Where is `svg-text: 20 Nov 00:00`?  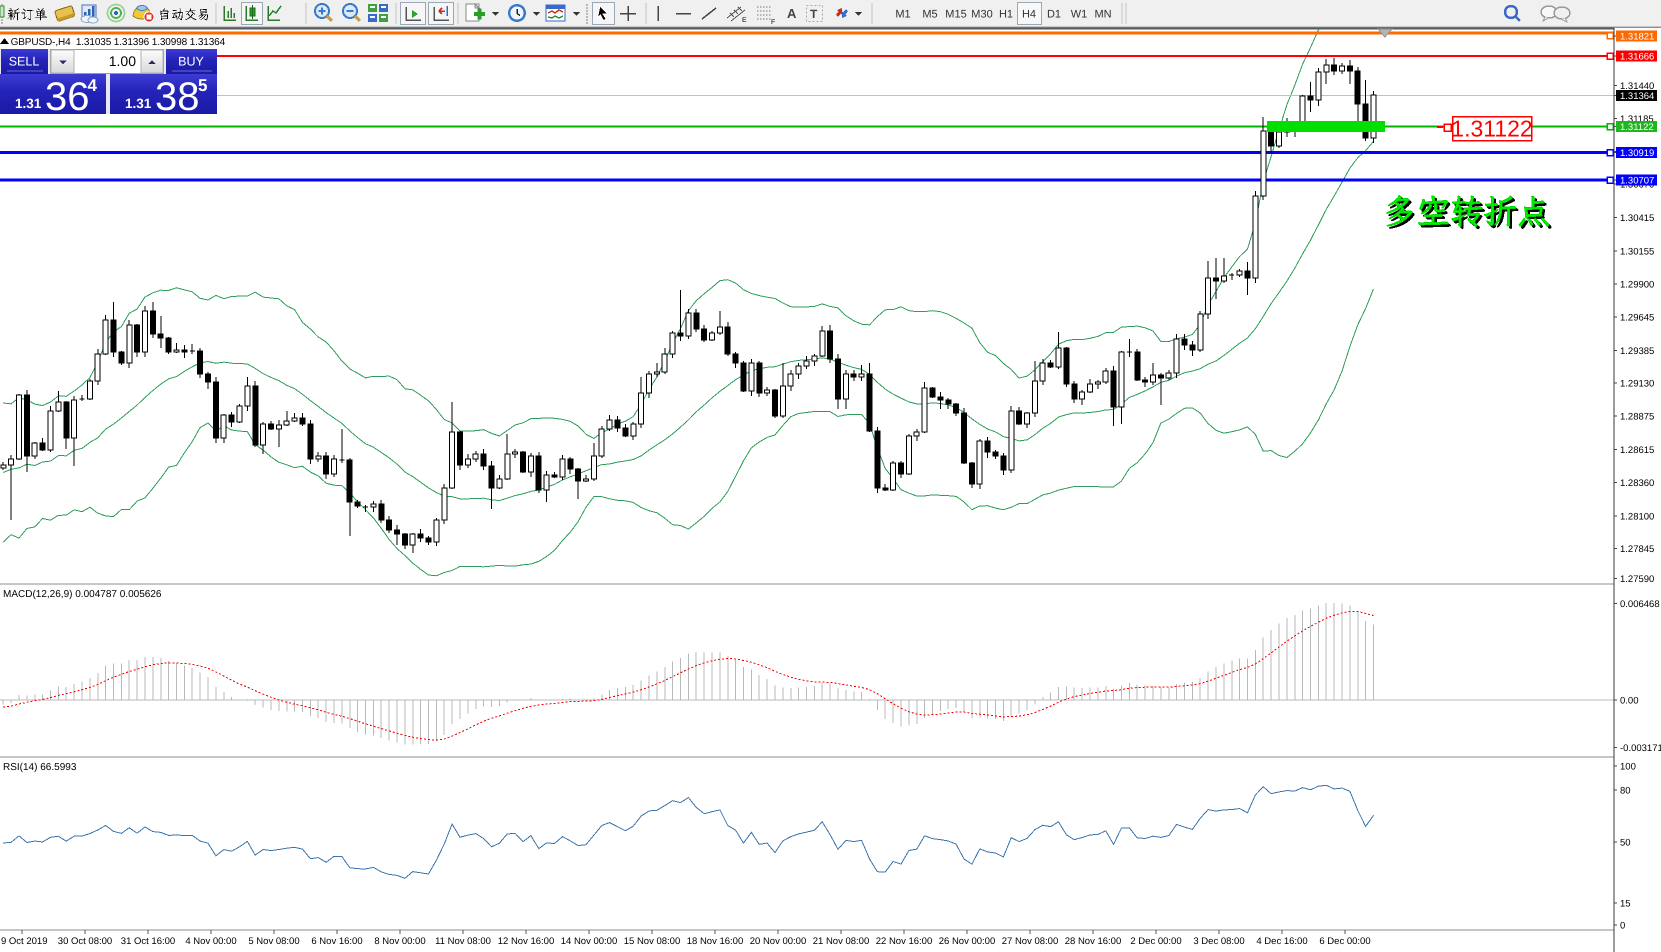 svg-text: 20 Nov 00:00 is located at coordinates (778, 941).